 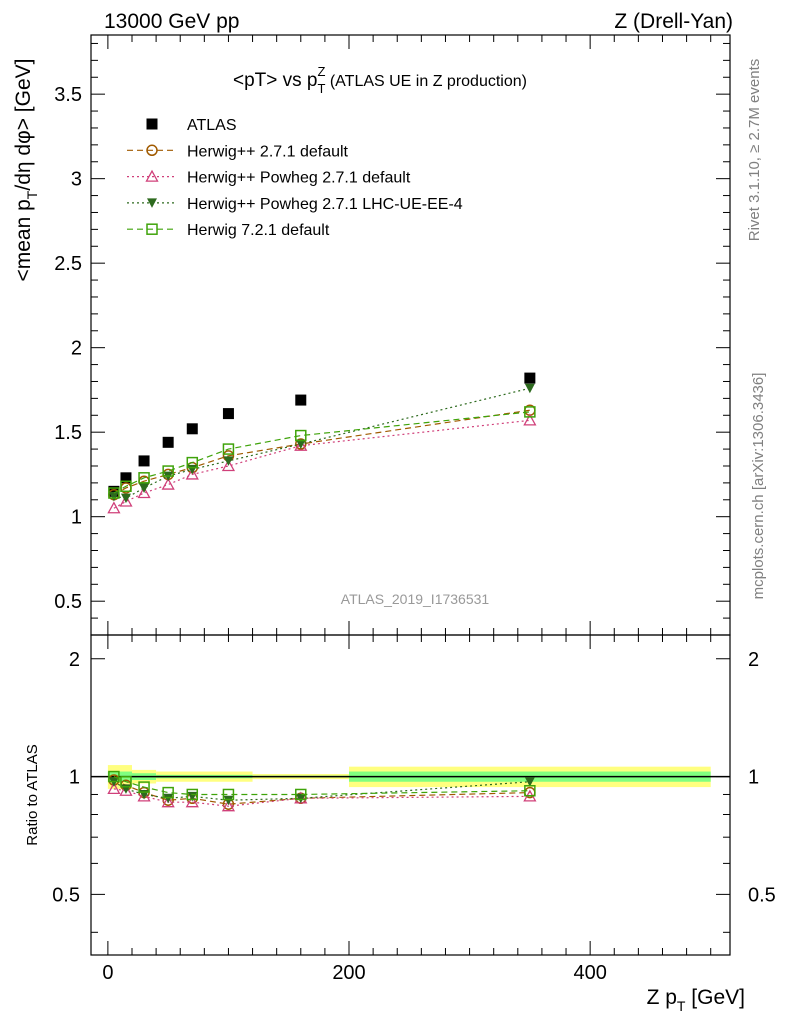 What do you see at coordinates (753, 660) in the screenshot?
I see `ratio-y-tick-label-right: 2` at bounding box center [753, 660].